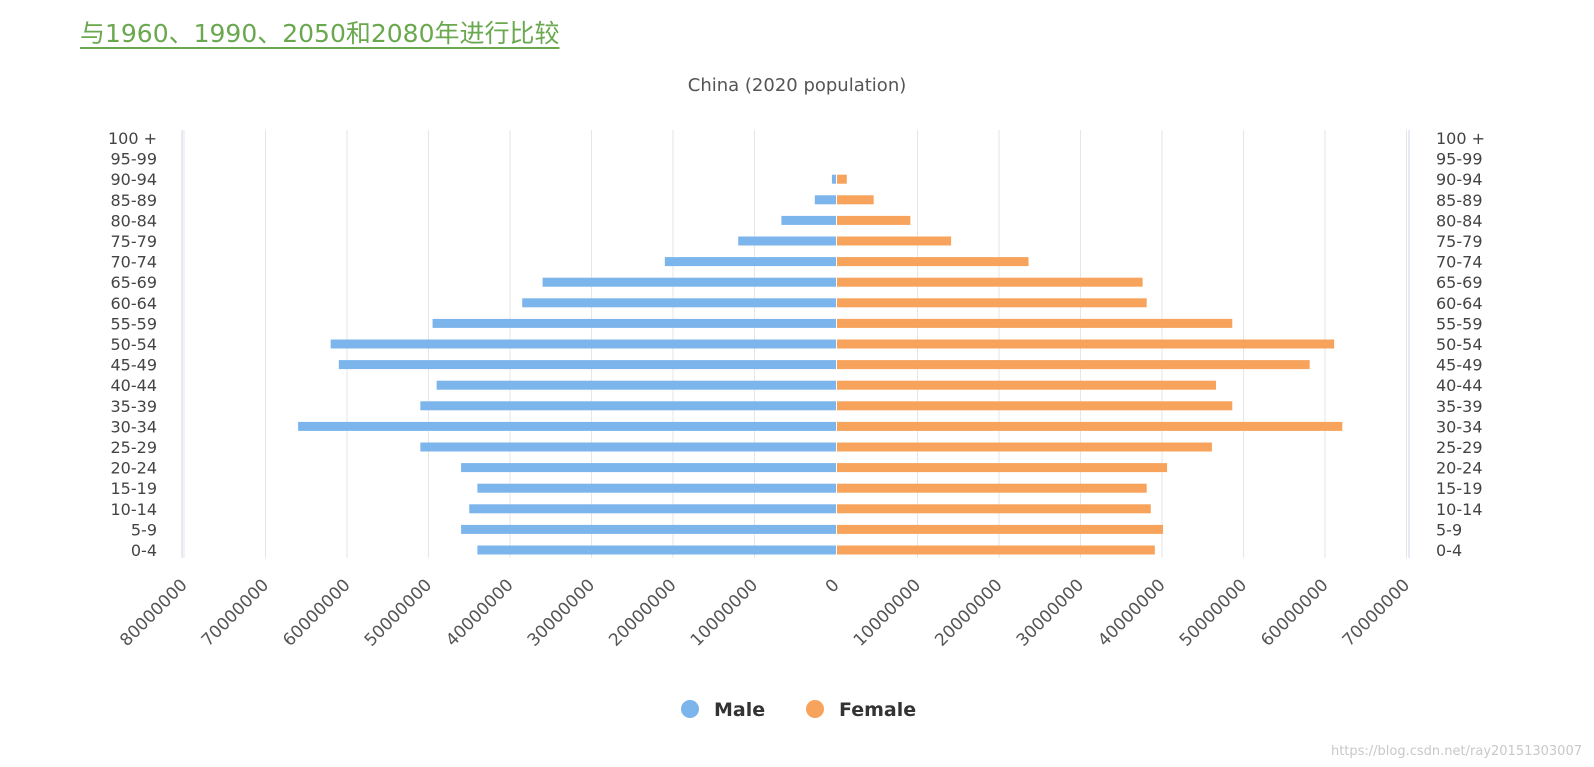  I want to click on age-label-right: 20-24, so click(1459, 468).